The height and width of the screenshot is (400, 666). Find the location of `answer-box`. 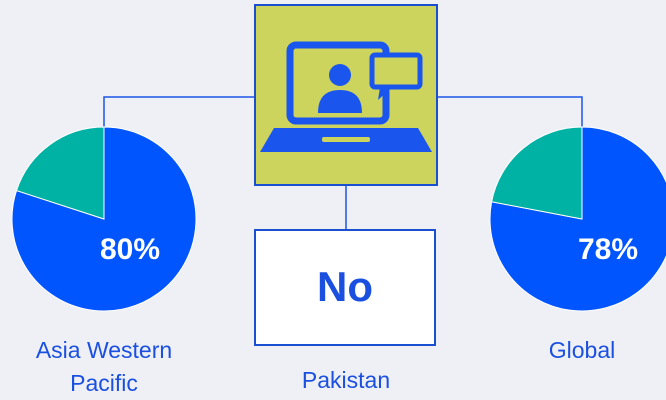

answer-box is located at coordinates (345, 287).